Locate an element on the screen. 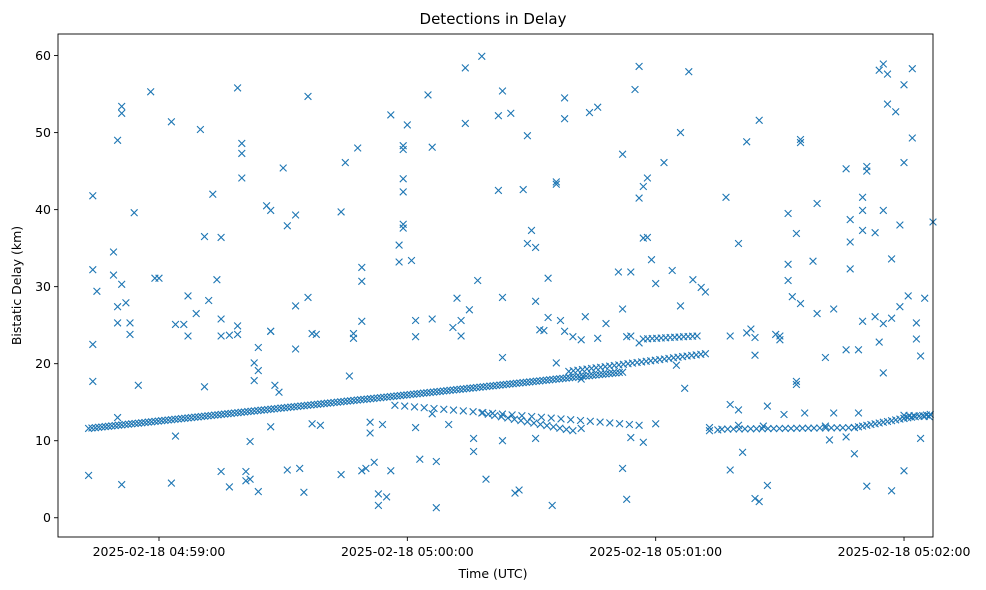 This screenshot has width=986, height=590. y-tick-label: 40 is located at coordinates (43, 209).